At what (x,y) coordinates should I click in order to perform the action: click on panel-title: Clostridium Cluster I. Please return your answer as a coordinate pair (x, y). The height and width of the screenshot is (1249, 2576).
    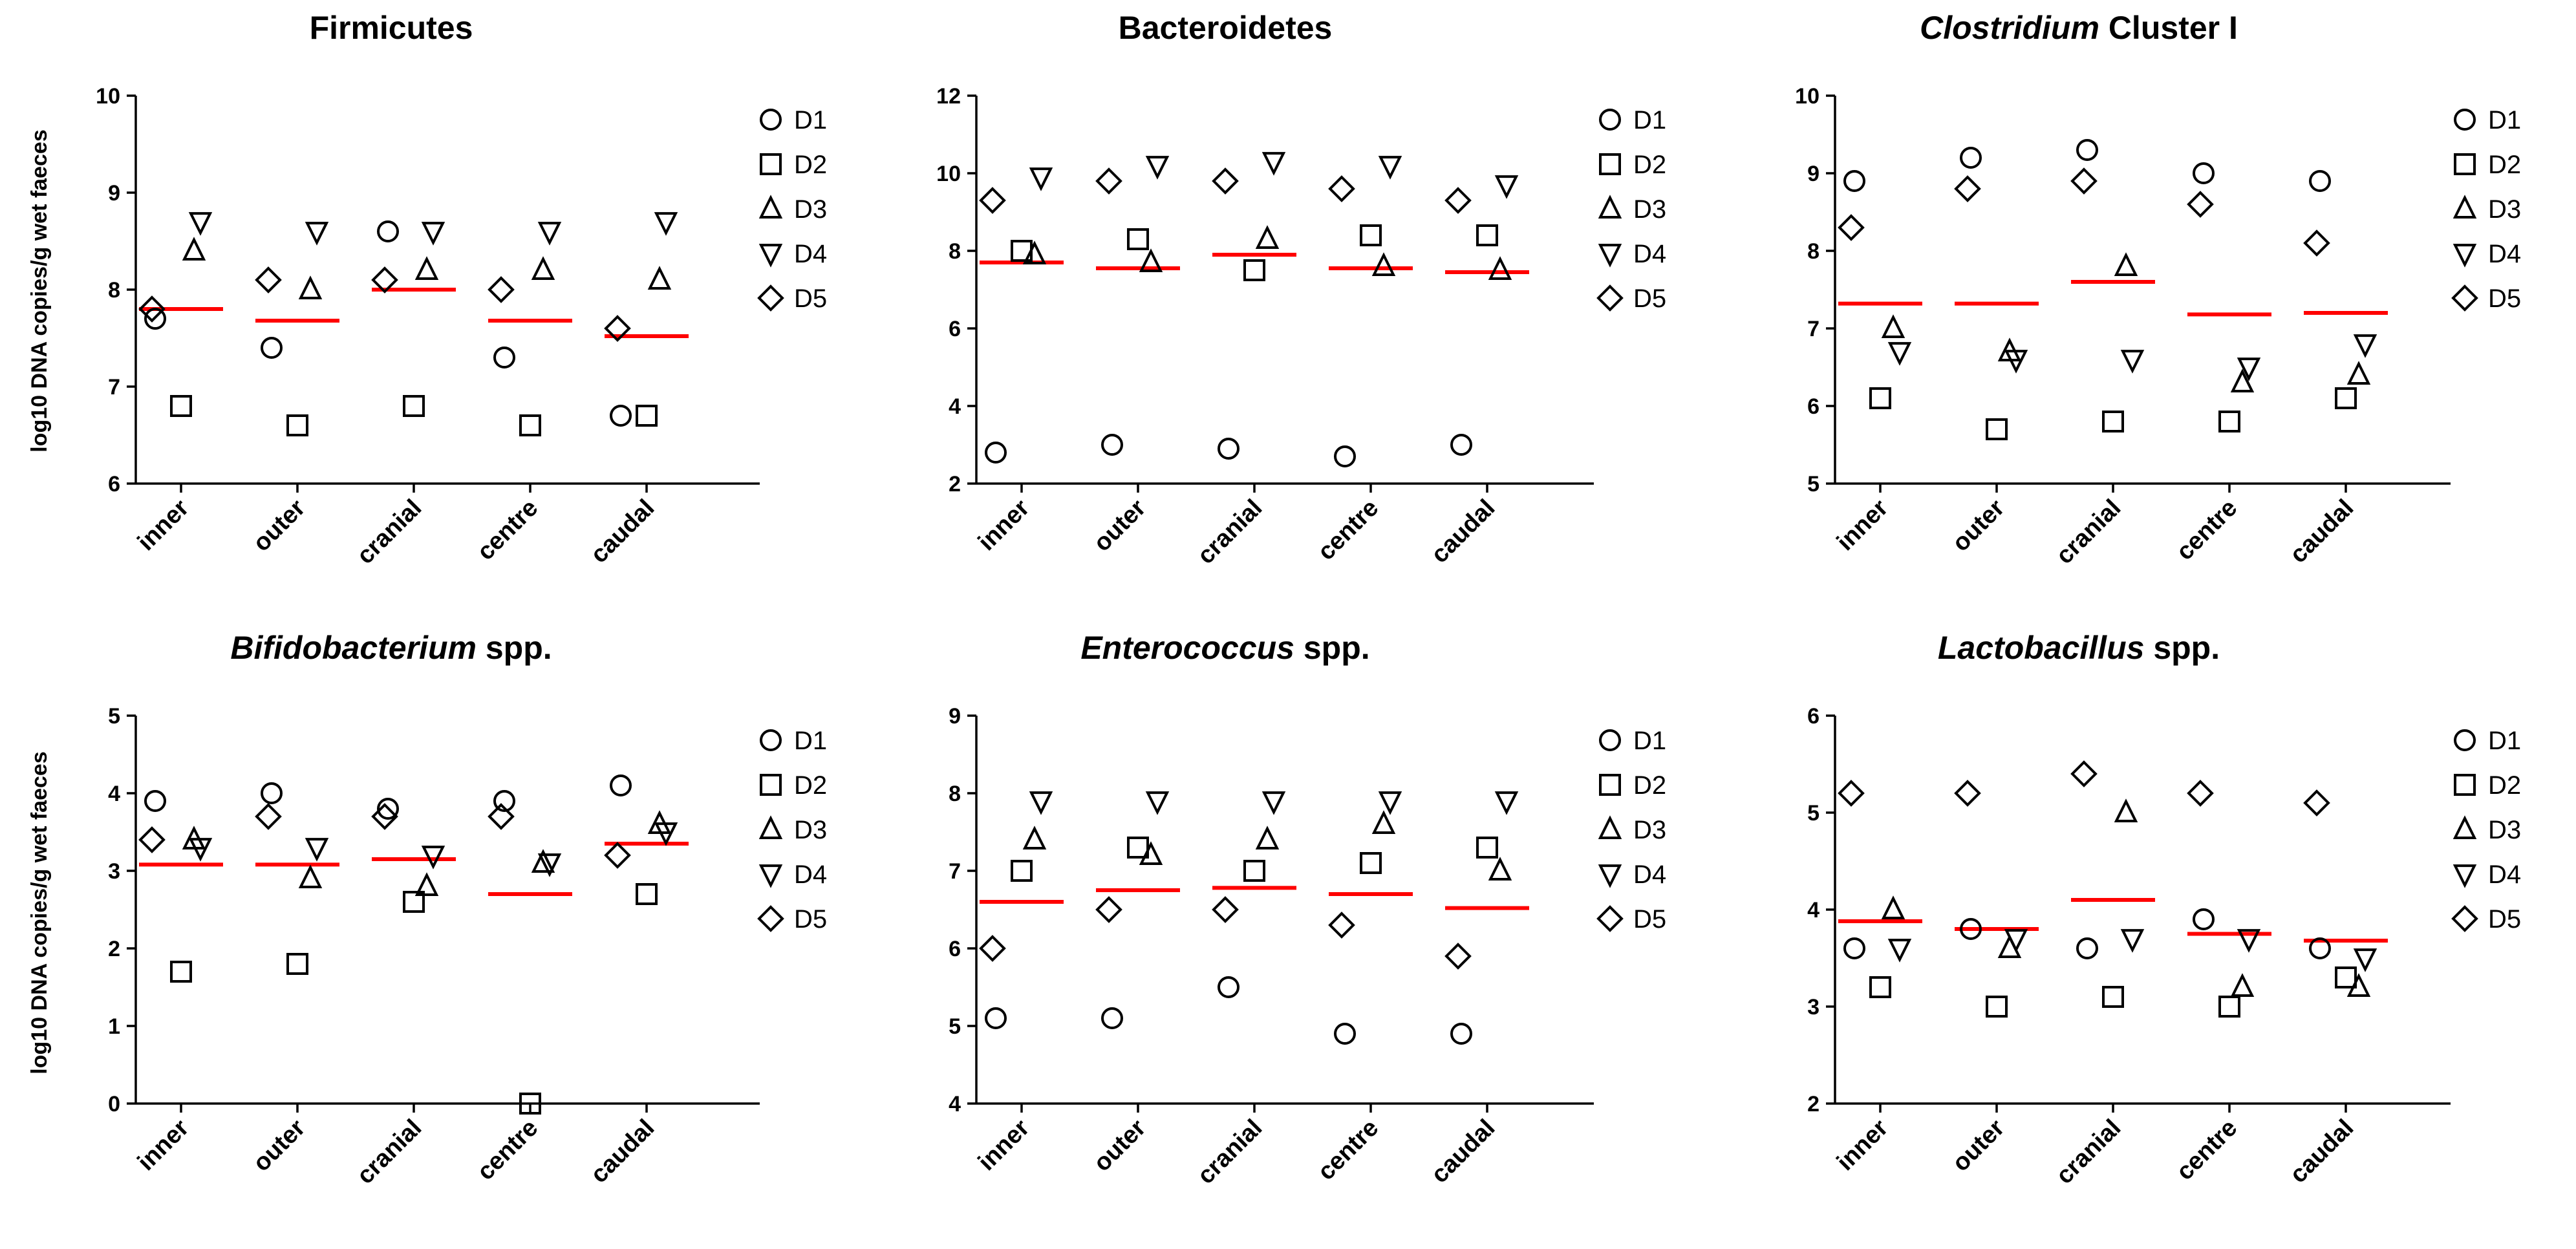
    Looking at the image, I should click on (2079, 28).